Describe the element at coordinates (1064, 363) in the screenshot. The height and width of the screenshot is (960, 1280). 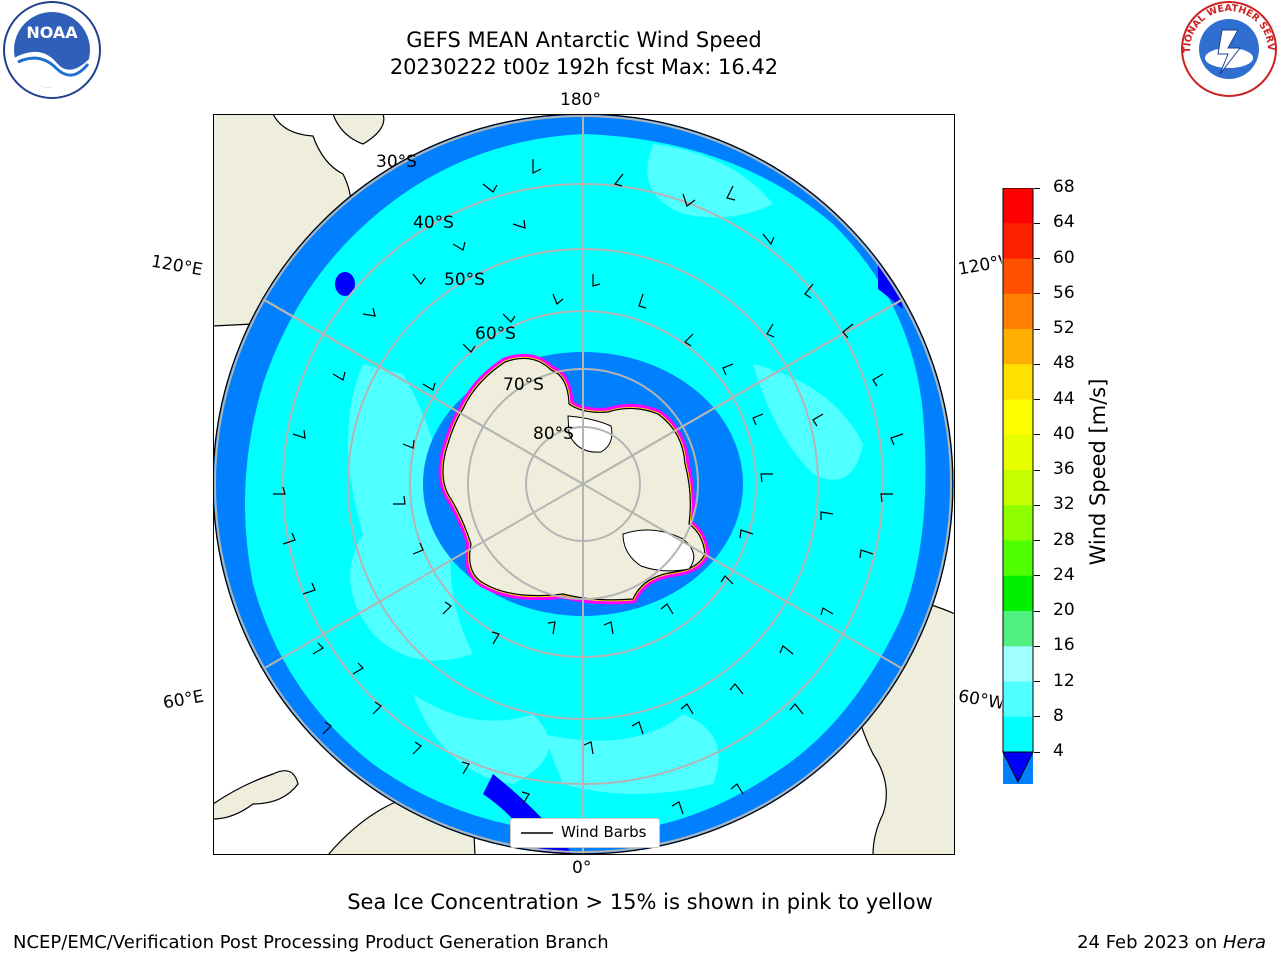
I see `colorbar-tick-label: 48` at that location.